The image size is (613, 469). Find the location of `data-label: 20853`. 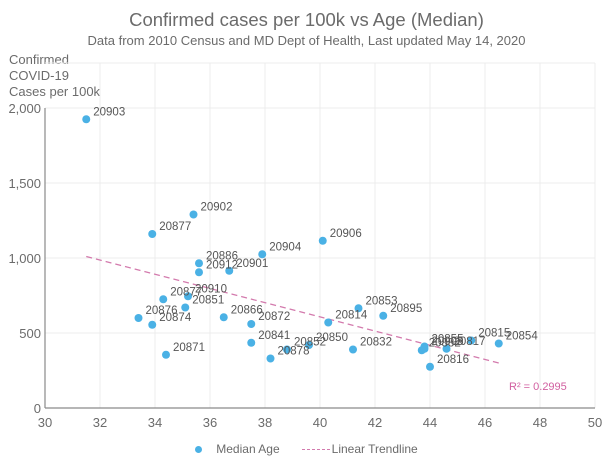

data-label: 20853 is located at coordinates (382, 301).